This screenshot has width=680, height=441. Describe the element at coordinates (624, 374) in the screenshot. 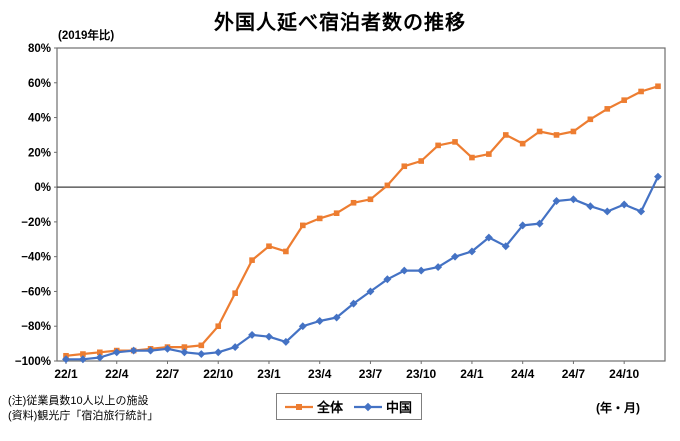

I see `x-tick-label: 24/10` at that location.